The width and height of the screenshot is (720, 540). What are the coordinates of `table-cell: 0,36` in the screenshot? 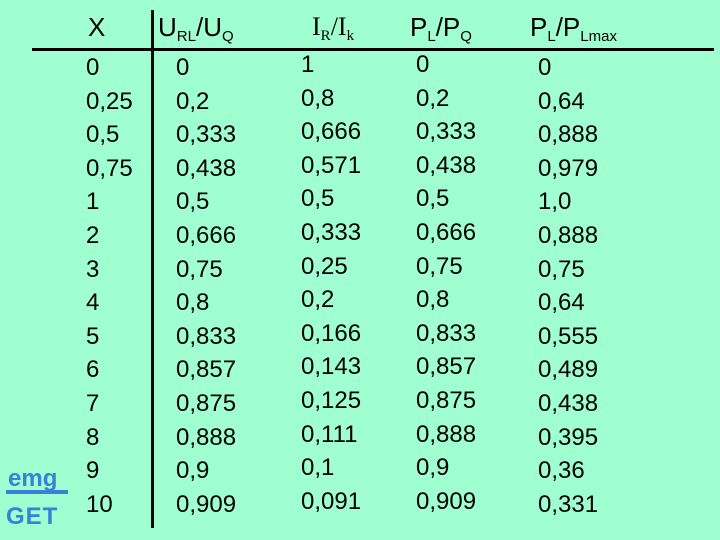 It's located at (561, 471).